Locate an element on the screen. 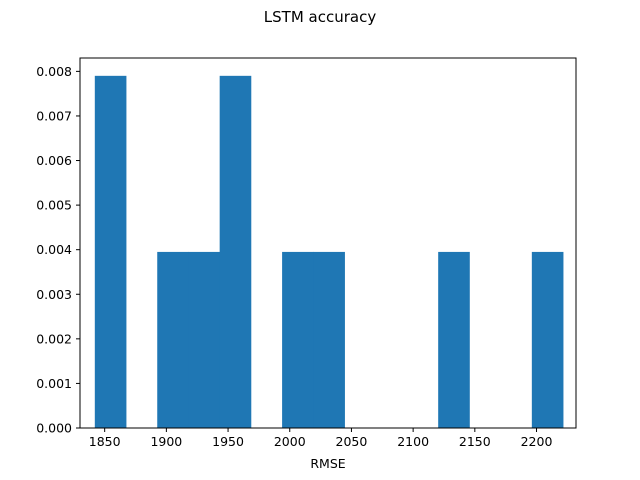  x-axis-ticks: 1850 1900 1950 2000 2050 2100 2150 2200 is located at coordinates (321, 438).